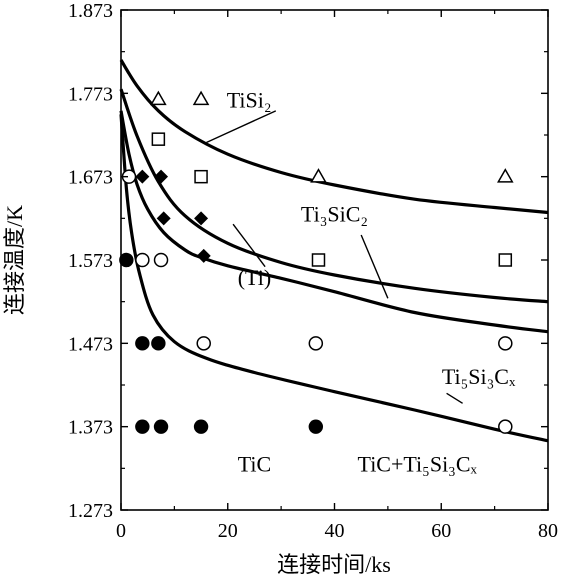  What do you see at coordinates (254, 277) in the screenshot?
I see `region-label: (Ti)` at bounding box center [254, 277].